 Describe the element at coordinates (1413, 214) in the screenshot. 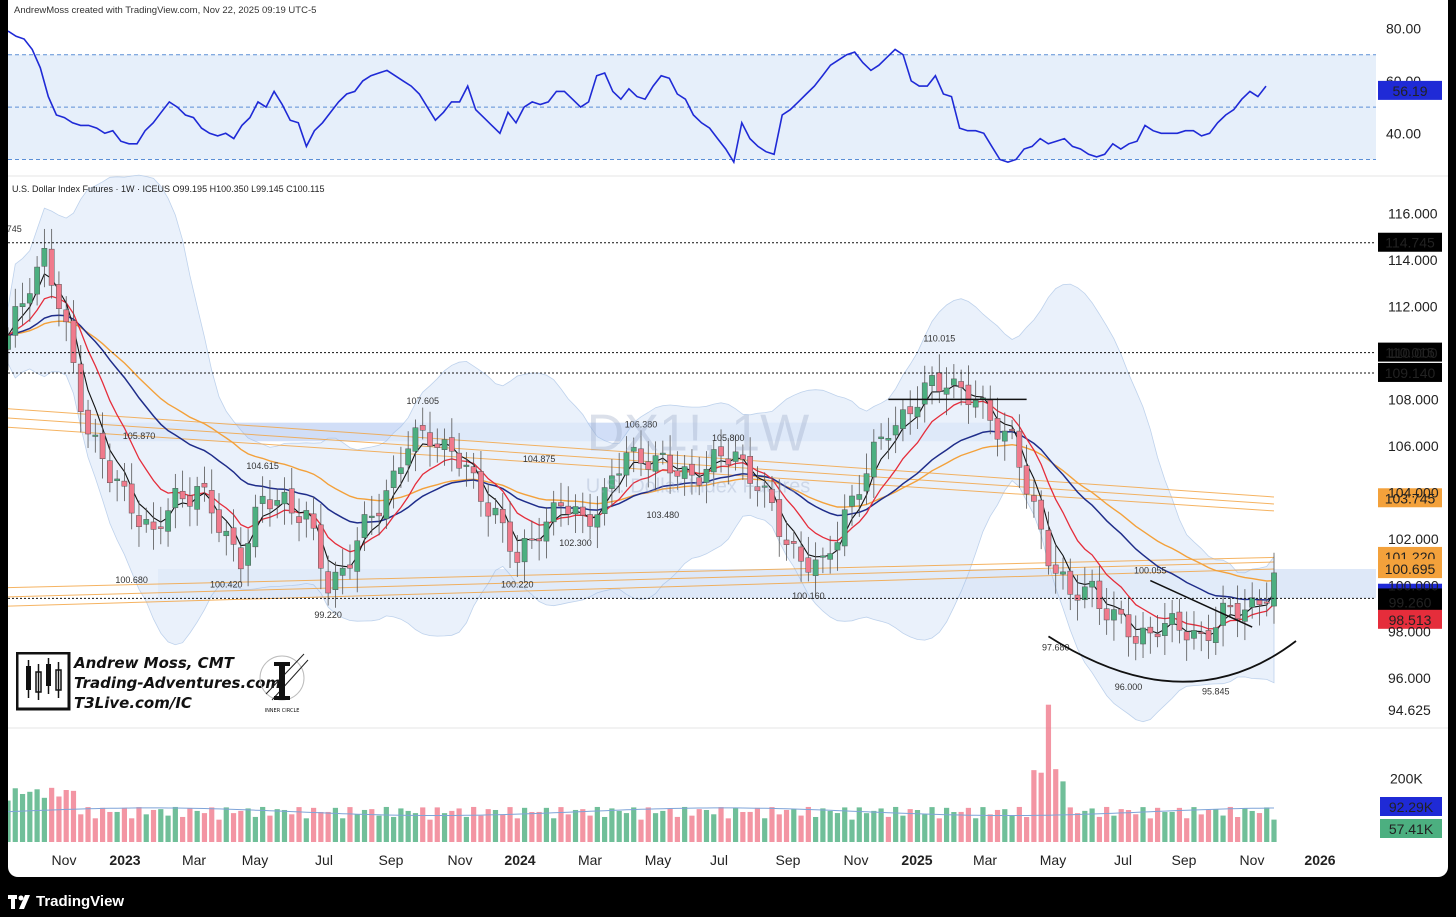

I see `price-y-tick: 116.000` at that location.